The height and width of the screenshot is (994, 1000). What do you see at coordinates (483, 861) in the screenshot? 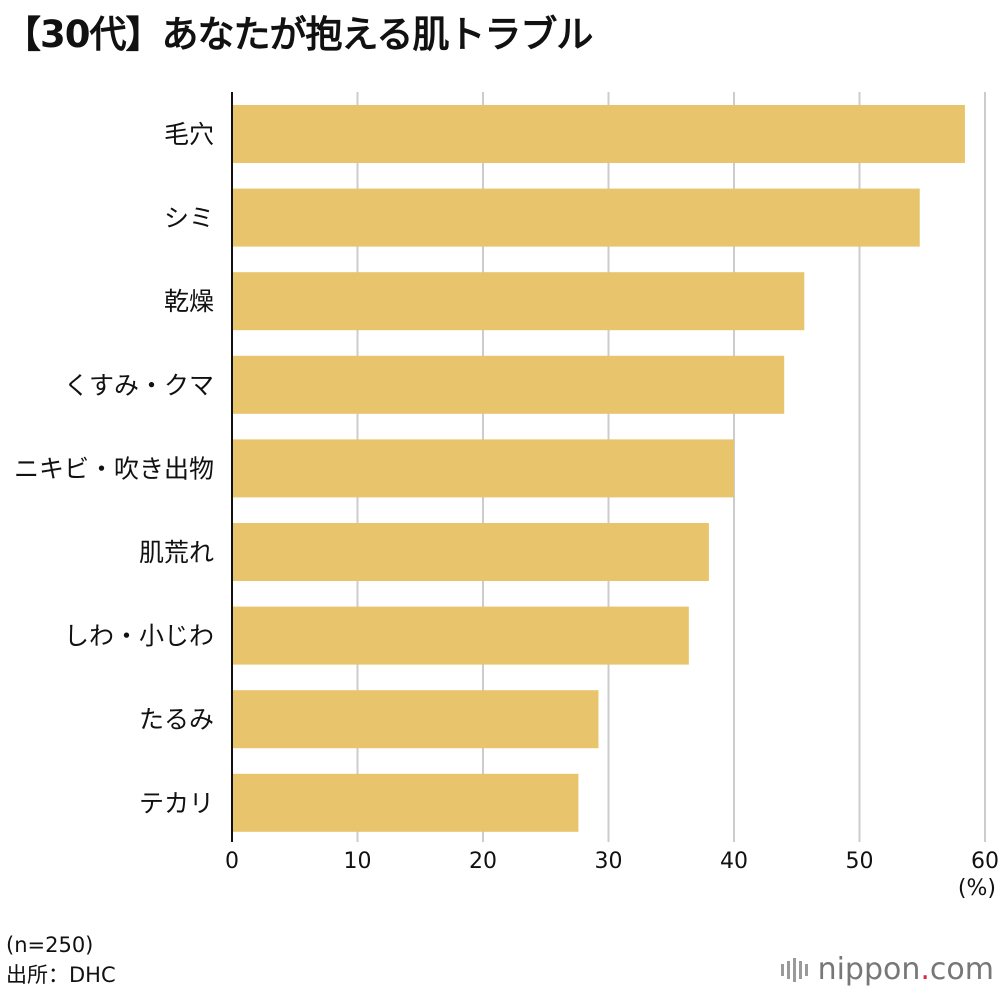
I see `x-tick-label: 20` at bounding box center [483, 861].